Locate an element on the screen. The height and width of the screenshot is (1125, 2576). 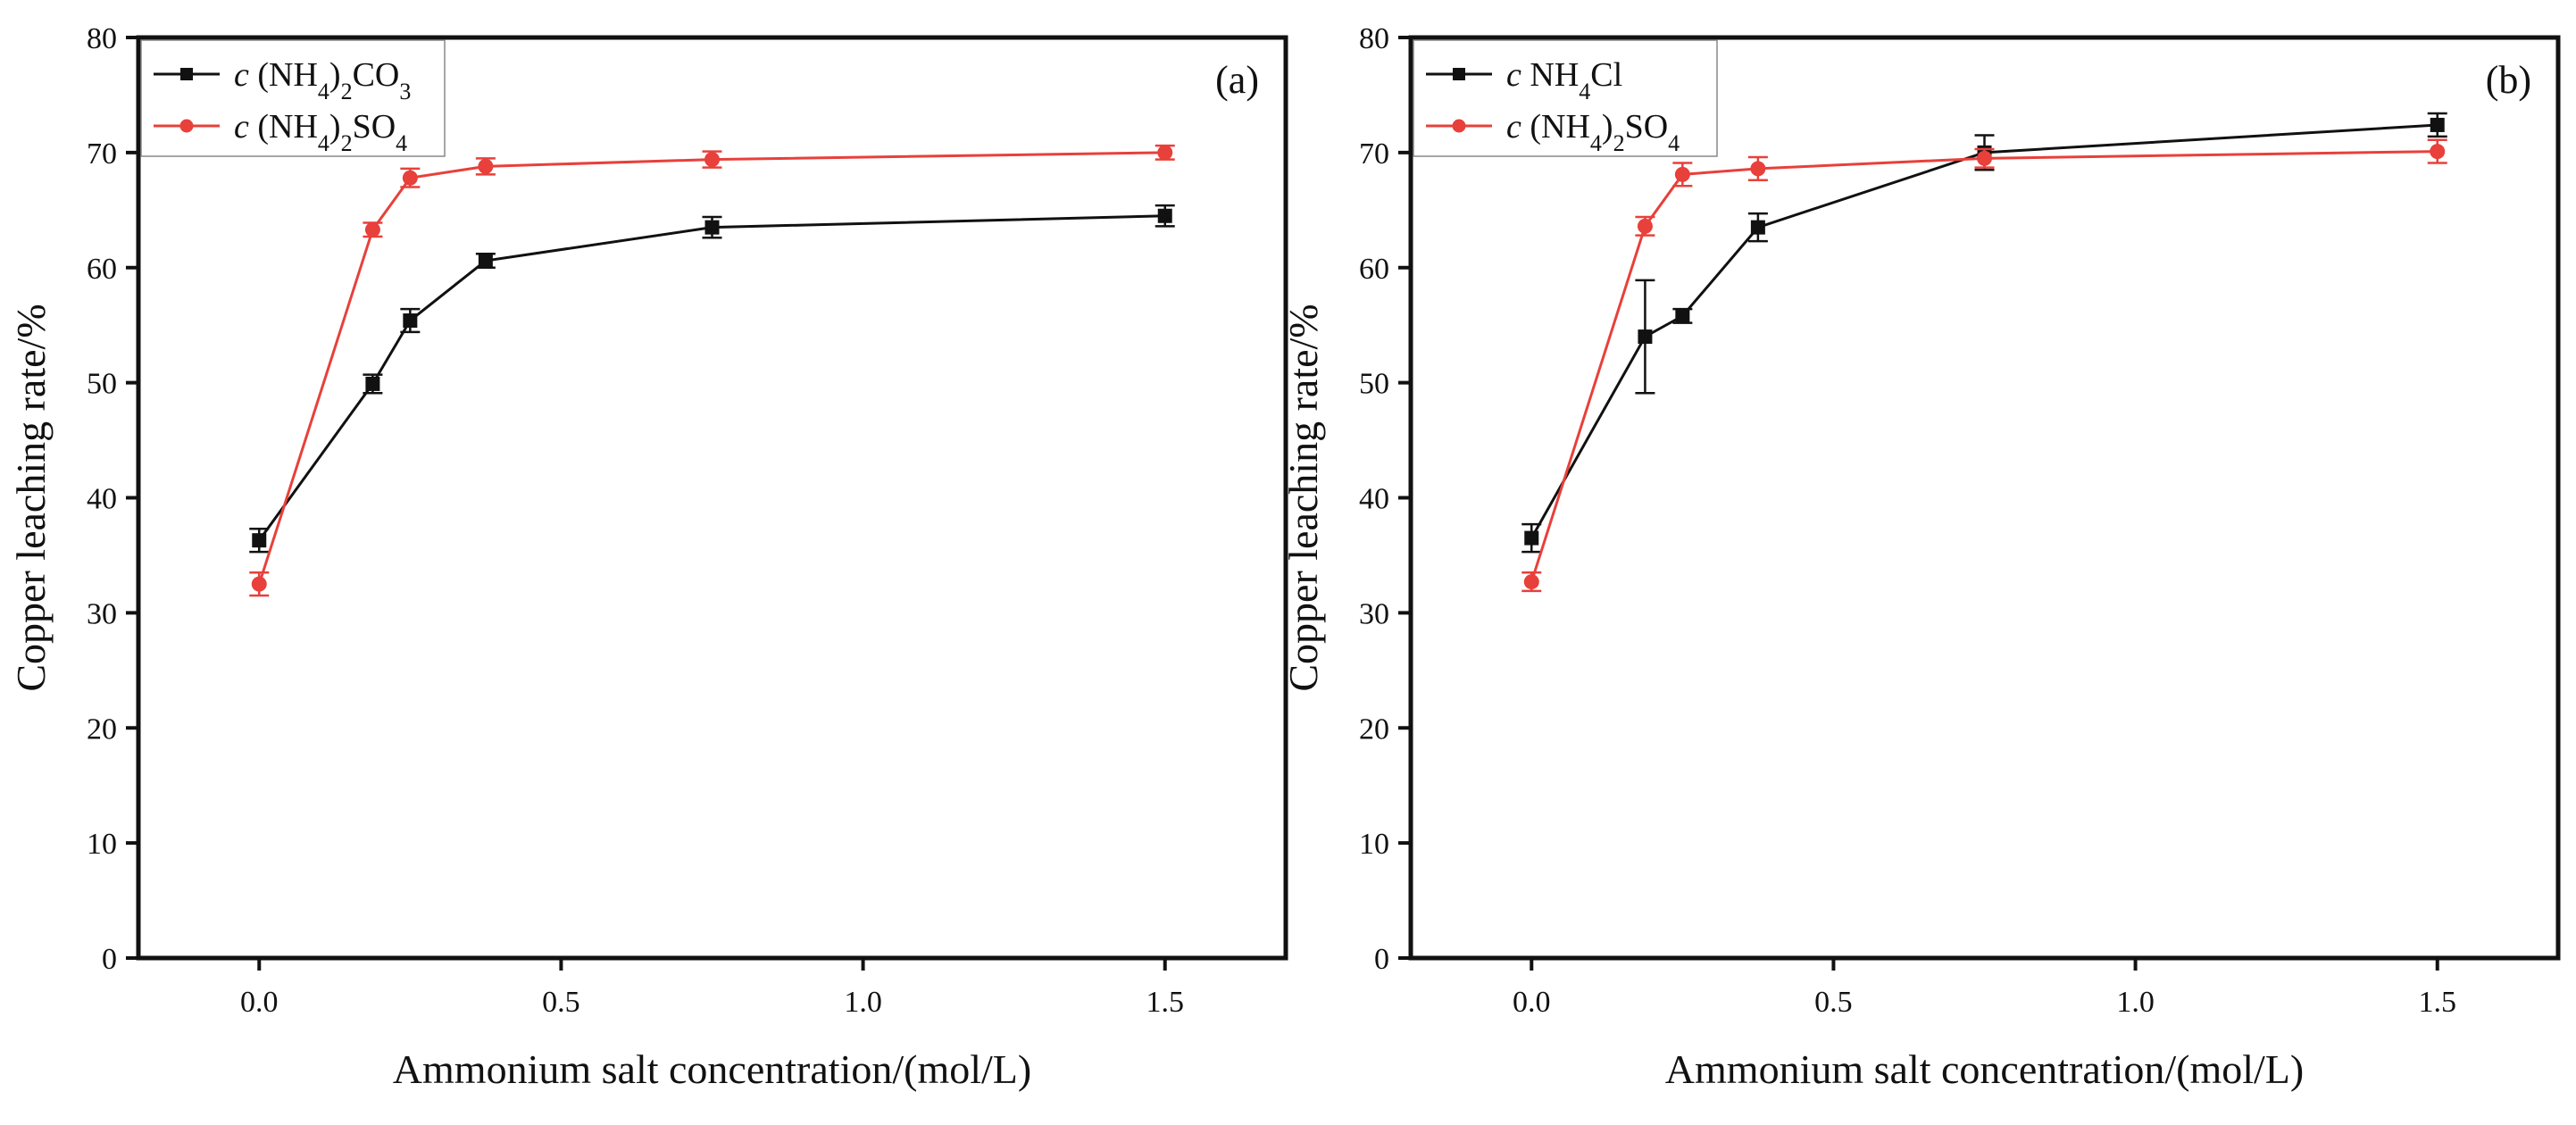
legend-label-part: Cl is located at coordinates (1606, 75).